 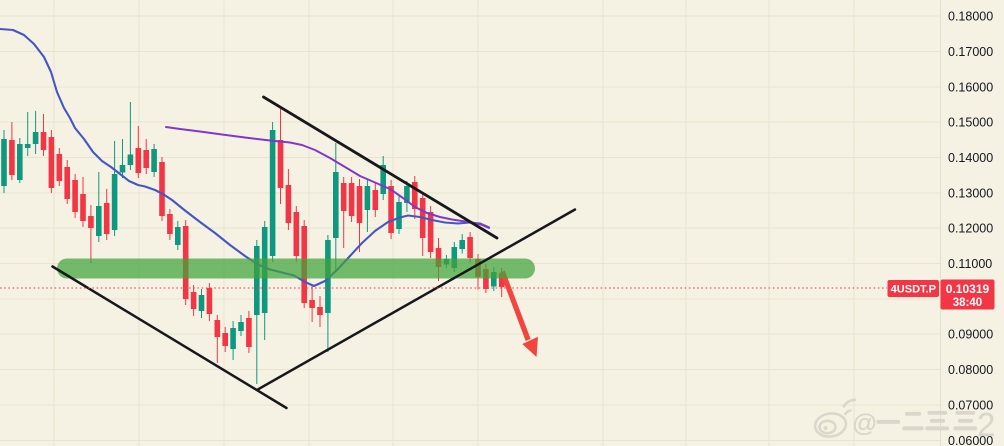 I want to click on svg-text: 0.09000, so click(x=970, y=334).